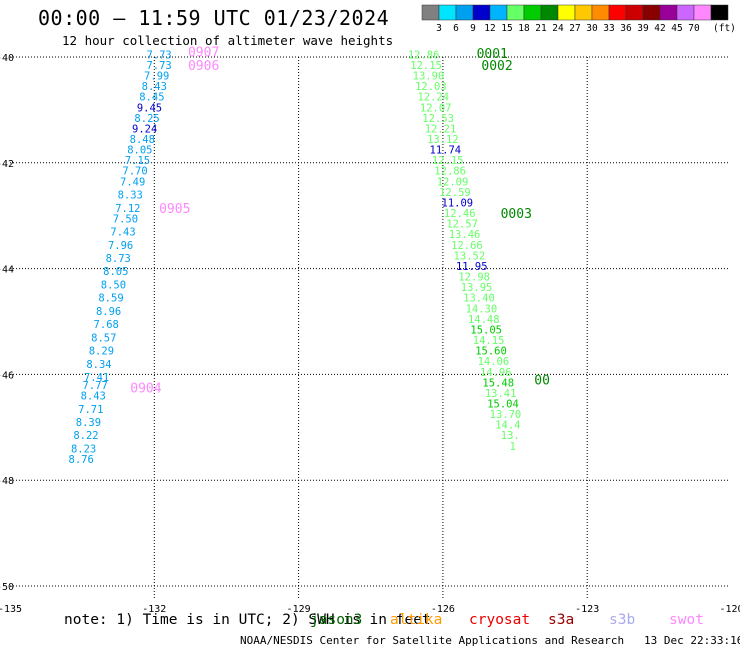 The image size is (740, 650). I want to click on legend-tick-label: 9, so click(473, 28).